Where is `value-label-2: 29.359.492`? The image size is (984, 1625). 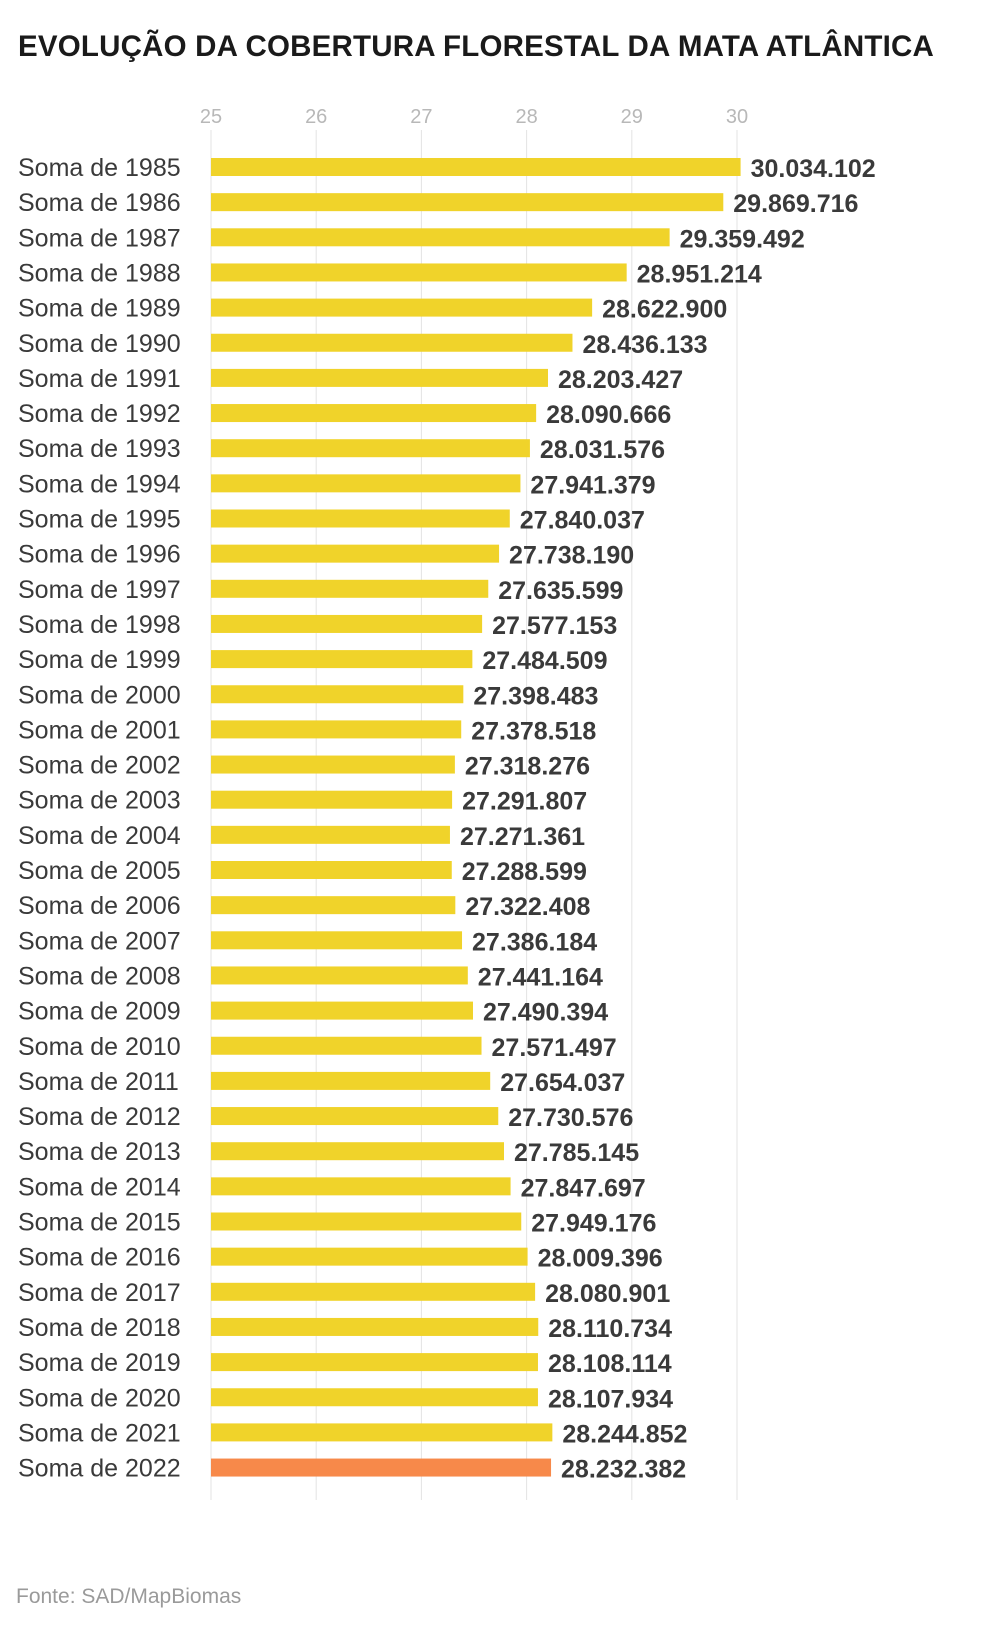 value-label-2: 29.359.492 is located at coordinates (742, 239).